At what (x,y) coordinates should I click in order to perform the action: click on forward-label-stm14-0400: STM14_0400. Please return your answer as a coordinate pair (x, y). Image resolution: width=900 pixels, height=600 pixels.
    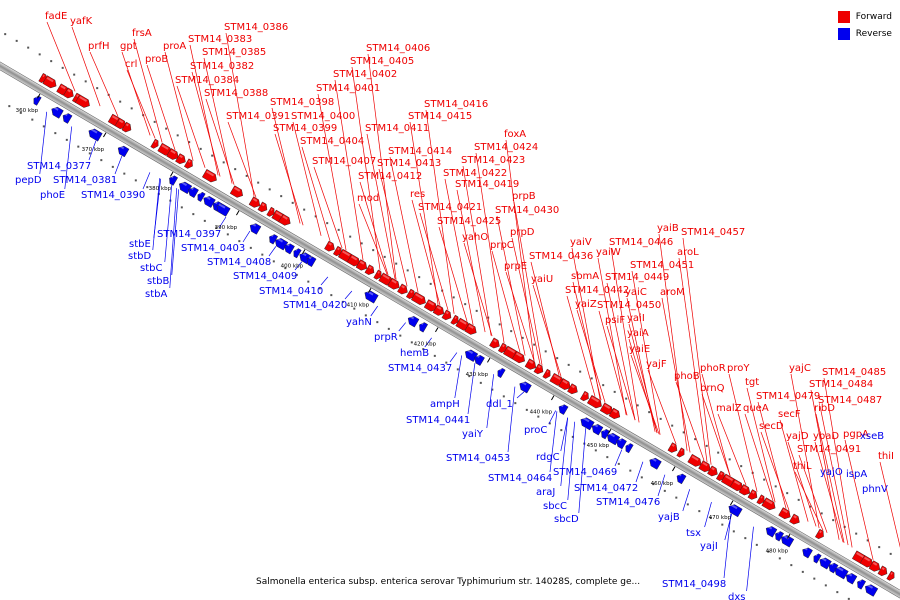
    Looking at the image, I should click on (323, 116).